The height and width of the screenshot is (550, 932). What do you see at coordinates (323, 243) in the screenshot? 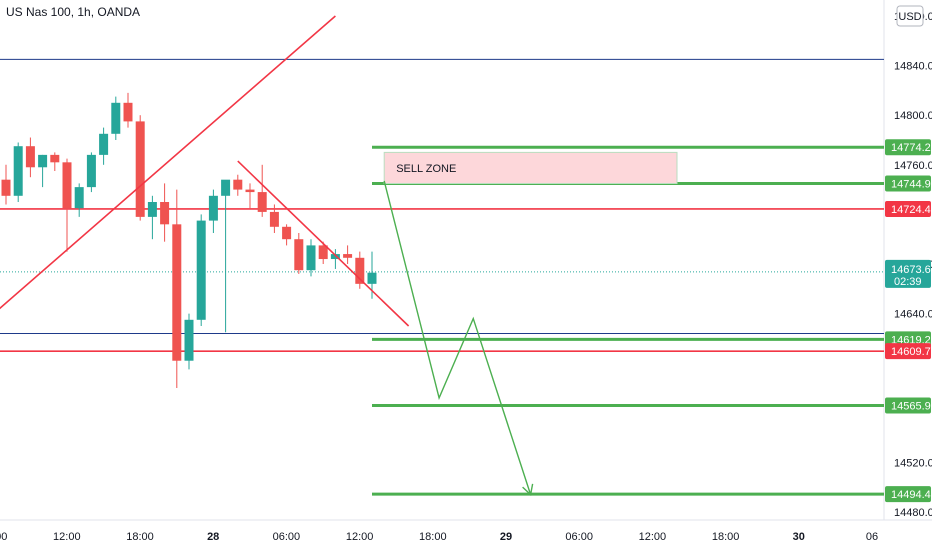
I see `trend-line` at bounding box center [323, 243].